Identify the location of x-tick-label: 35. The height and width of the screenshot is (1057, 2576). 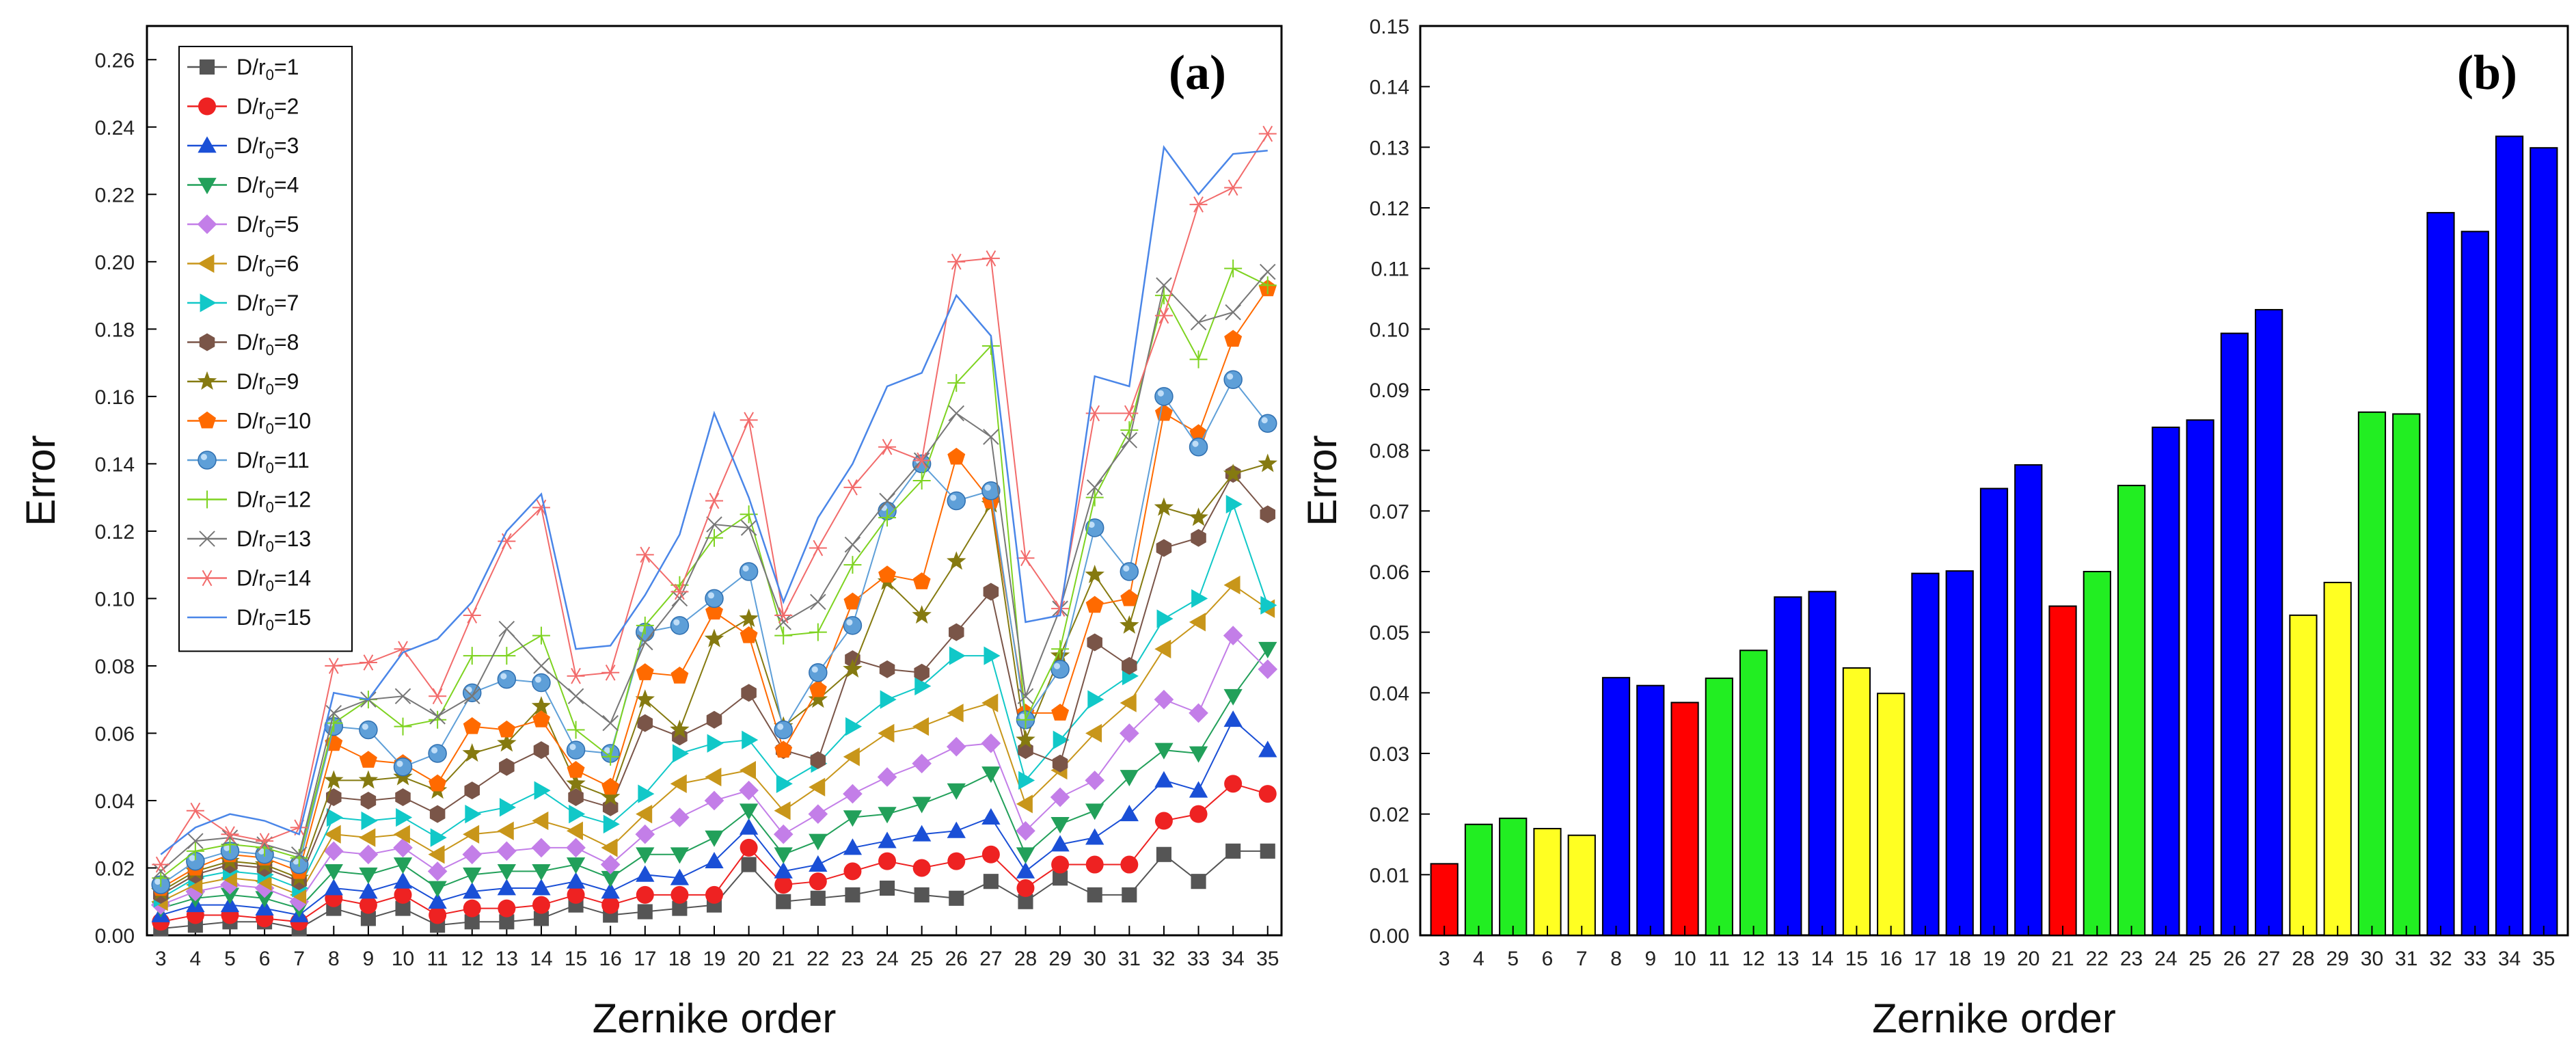
(1267, 959).